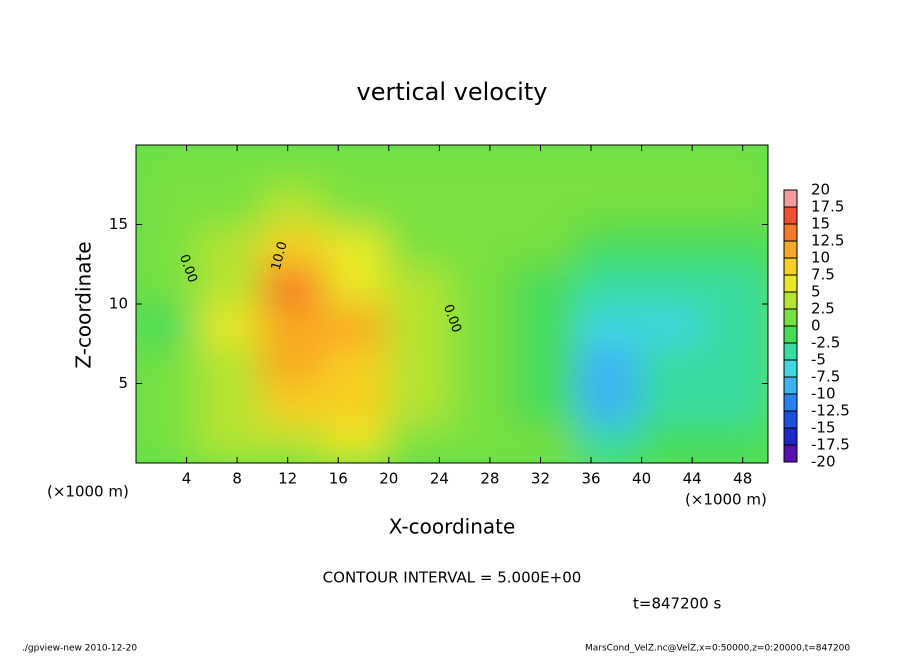 The width and height of the screenshot is (904, 658). I want to click on x-axis-label: X-coordinate, so click(452, 527).